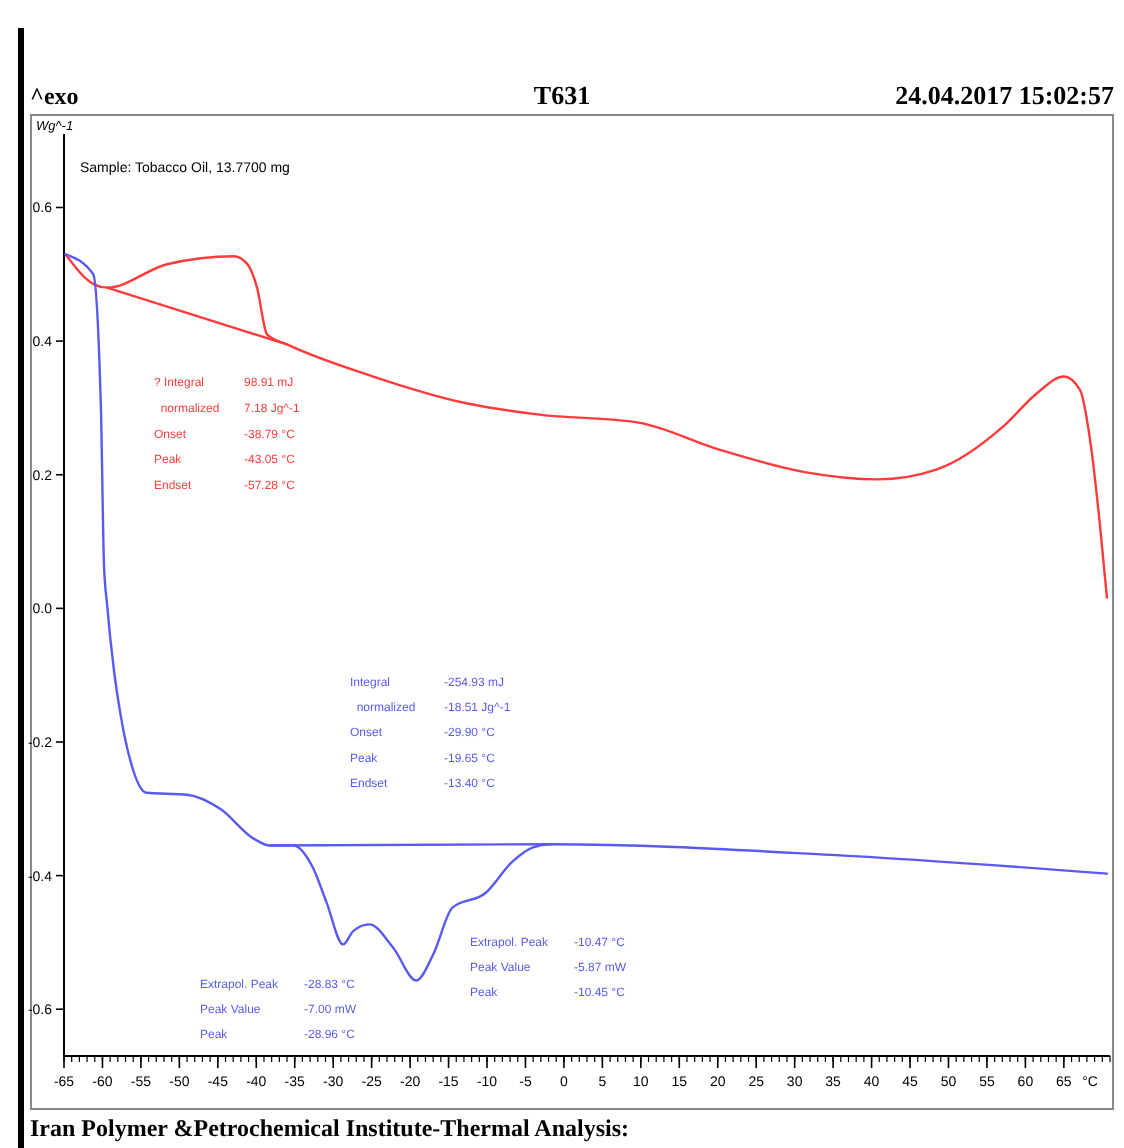  Describe the element at coordinates (330, 1128) in the screenshot. I see `text: Iran Polymer &Petrochemical Institute-Thermal Analysis:` at that location.